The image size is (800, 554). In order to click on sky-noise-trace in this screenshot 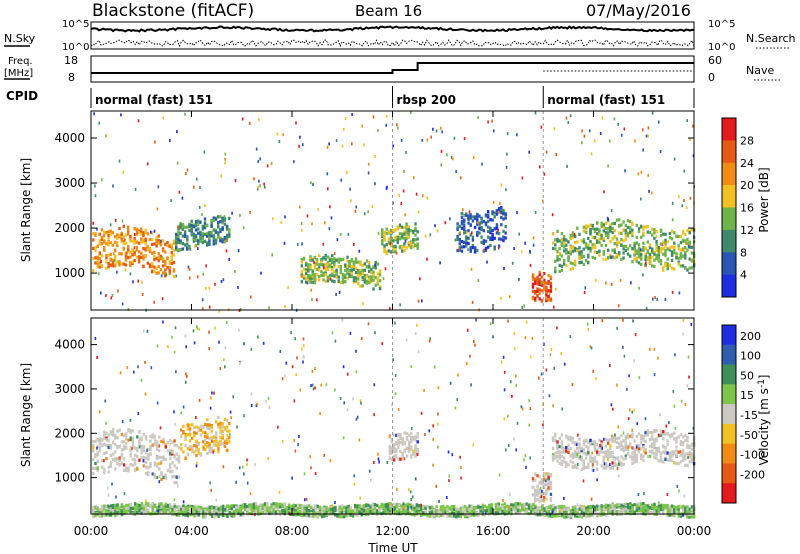, I will do `click(392, 29)`.